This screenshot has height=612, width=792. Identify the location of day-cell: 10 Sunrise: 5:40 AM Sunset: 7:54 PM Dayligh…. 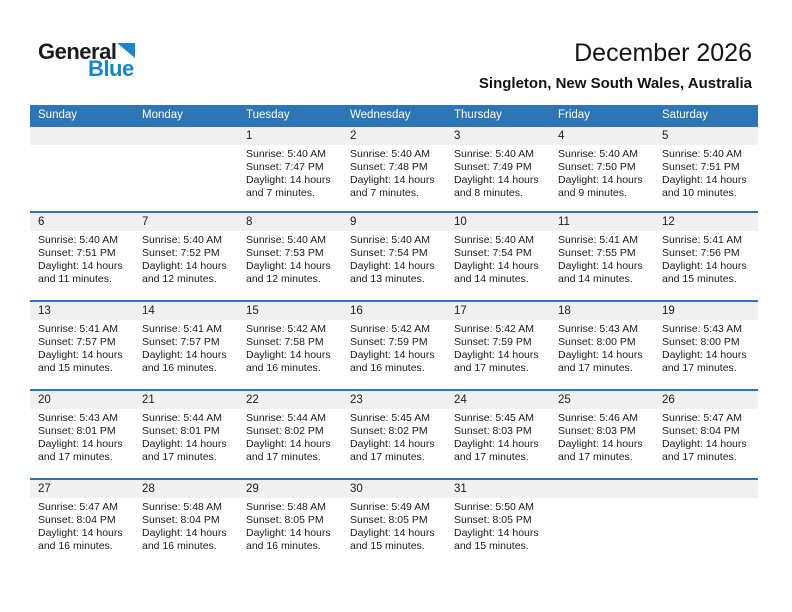
(498, 256).